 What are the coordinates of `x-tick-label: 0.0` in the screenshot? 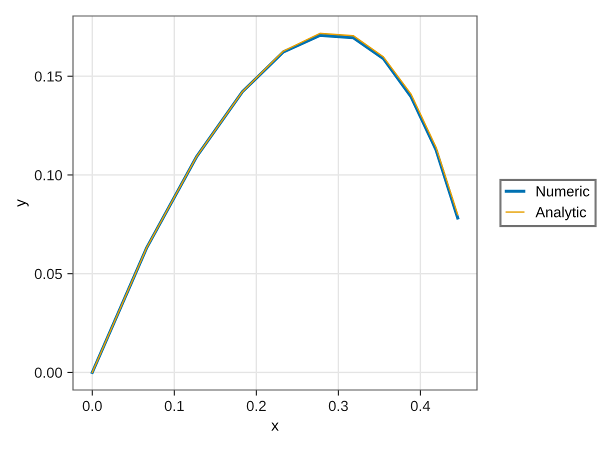 It's located at (92, 406).